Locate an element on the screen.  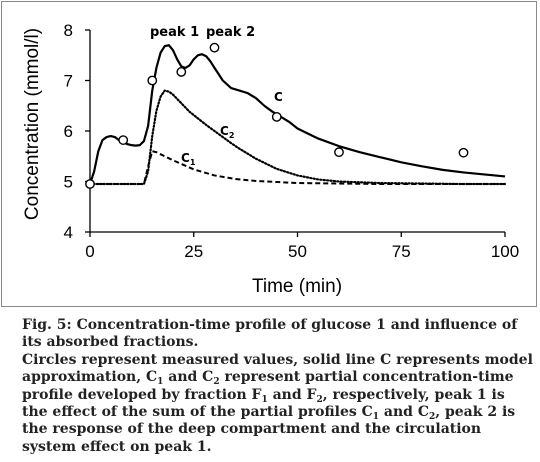
y-tick-label: 8 is located at coordinates (68, 30).